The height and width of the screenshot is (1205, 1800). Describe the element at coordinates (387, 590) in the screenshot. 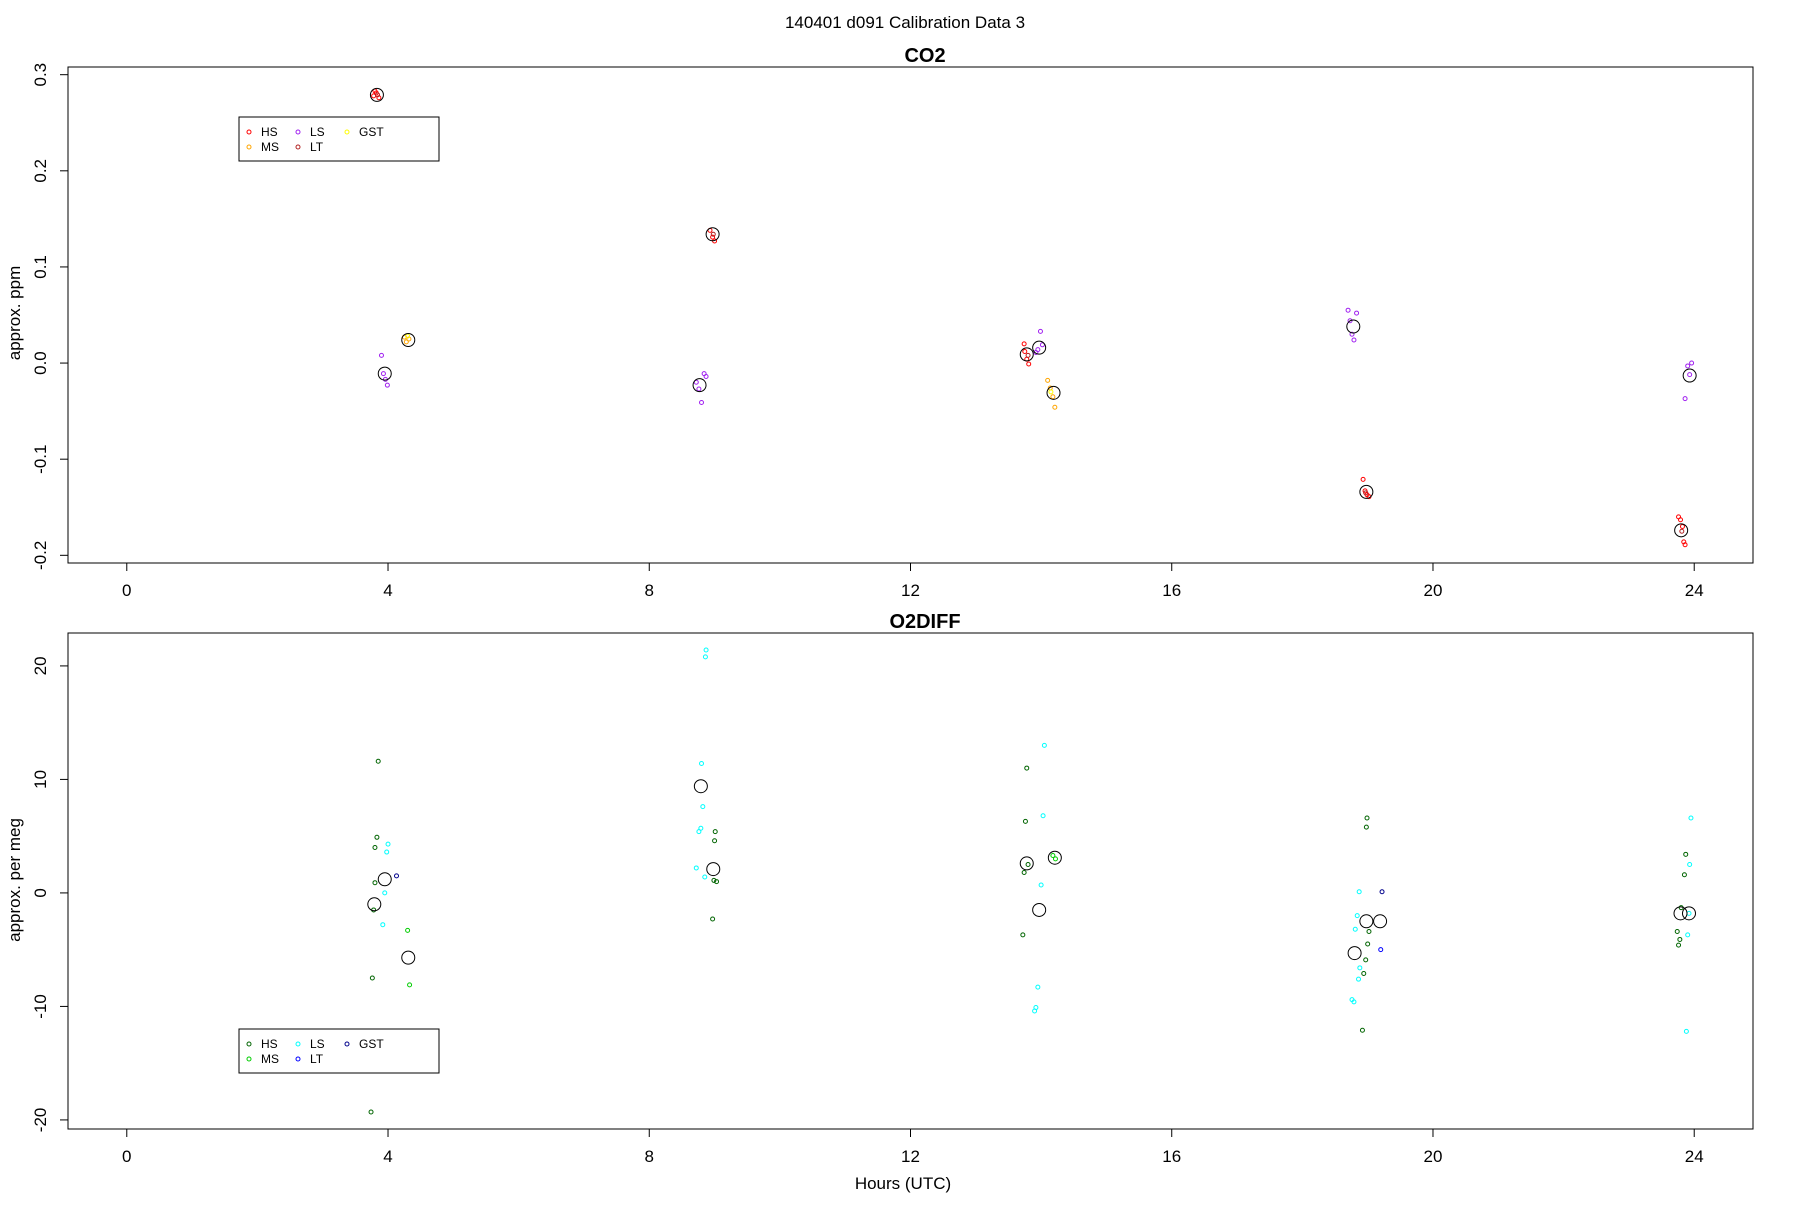

I see `co2-x-tick-label: 4` at that location.